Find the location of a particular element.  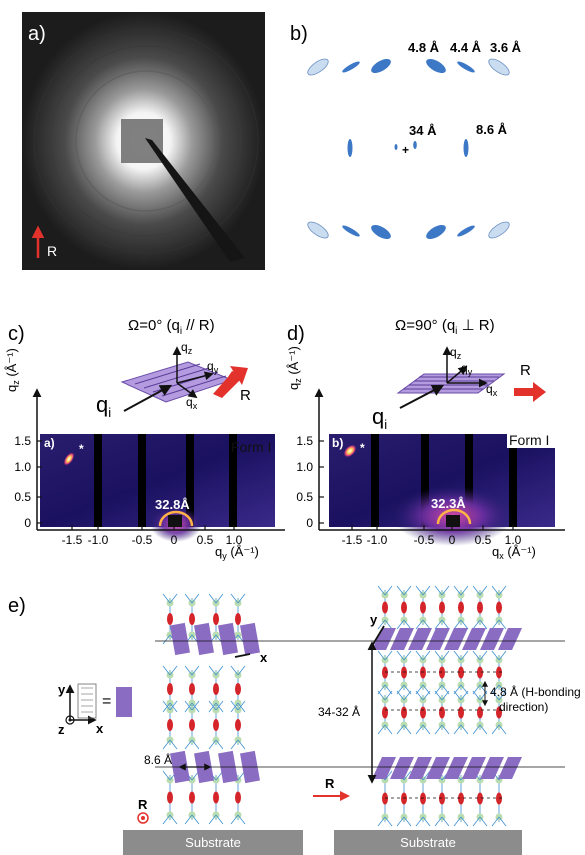

x-direction-label: x is located at coordinates (264, 657).